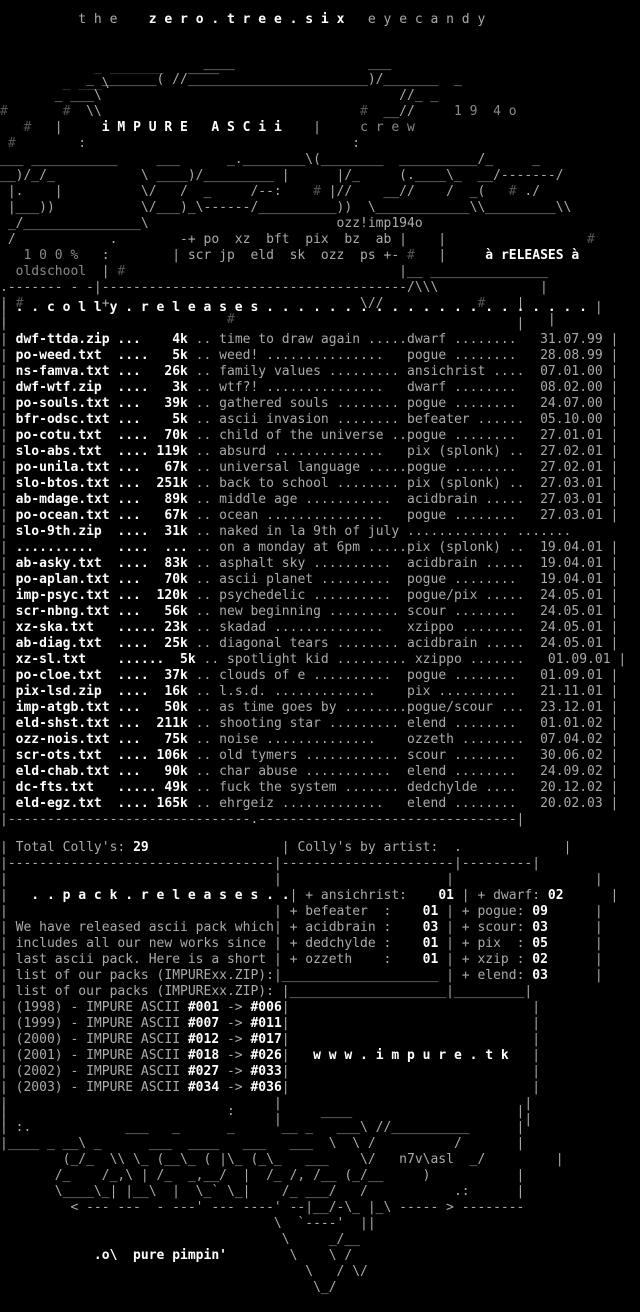  What do you see at coordinates (110, 75) in the screenshot?
I see `logo-ascii-art: _ _______ ____ _ ___\` at bounding box center [110, 75].